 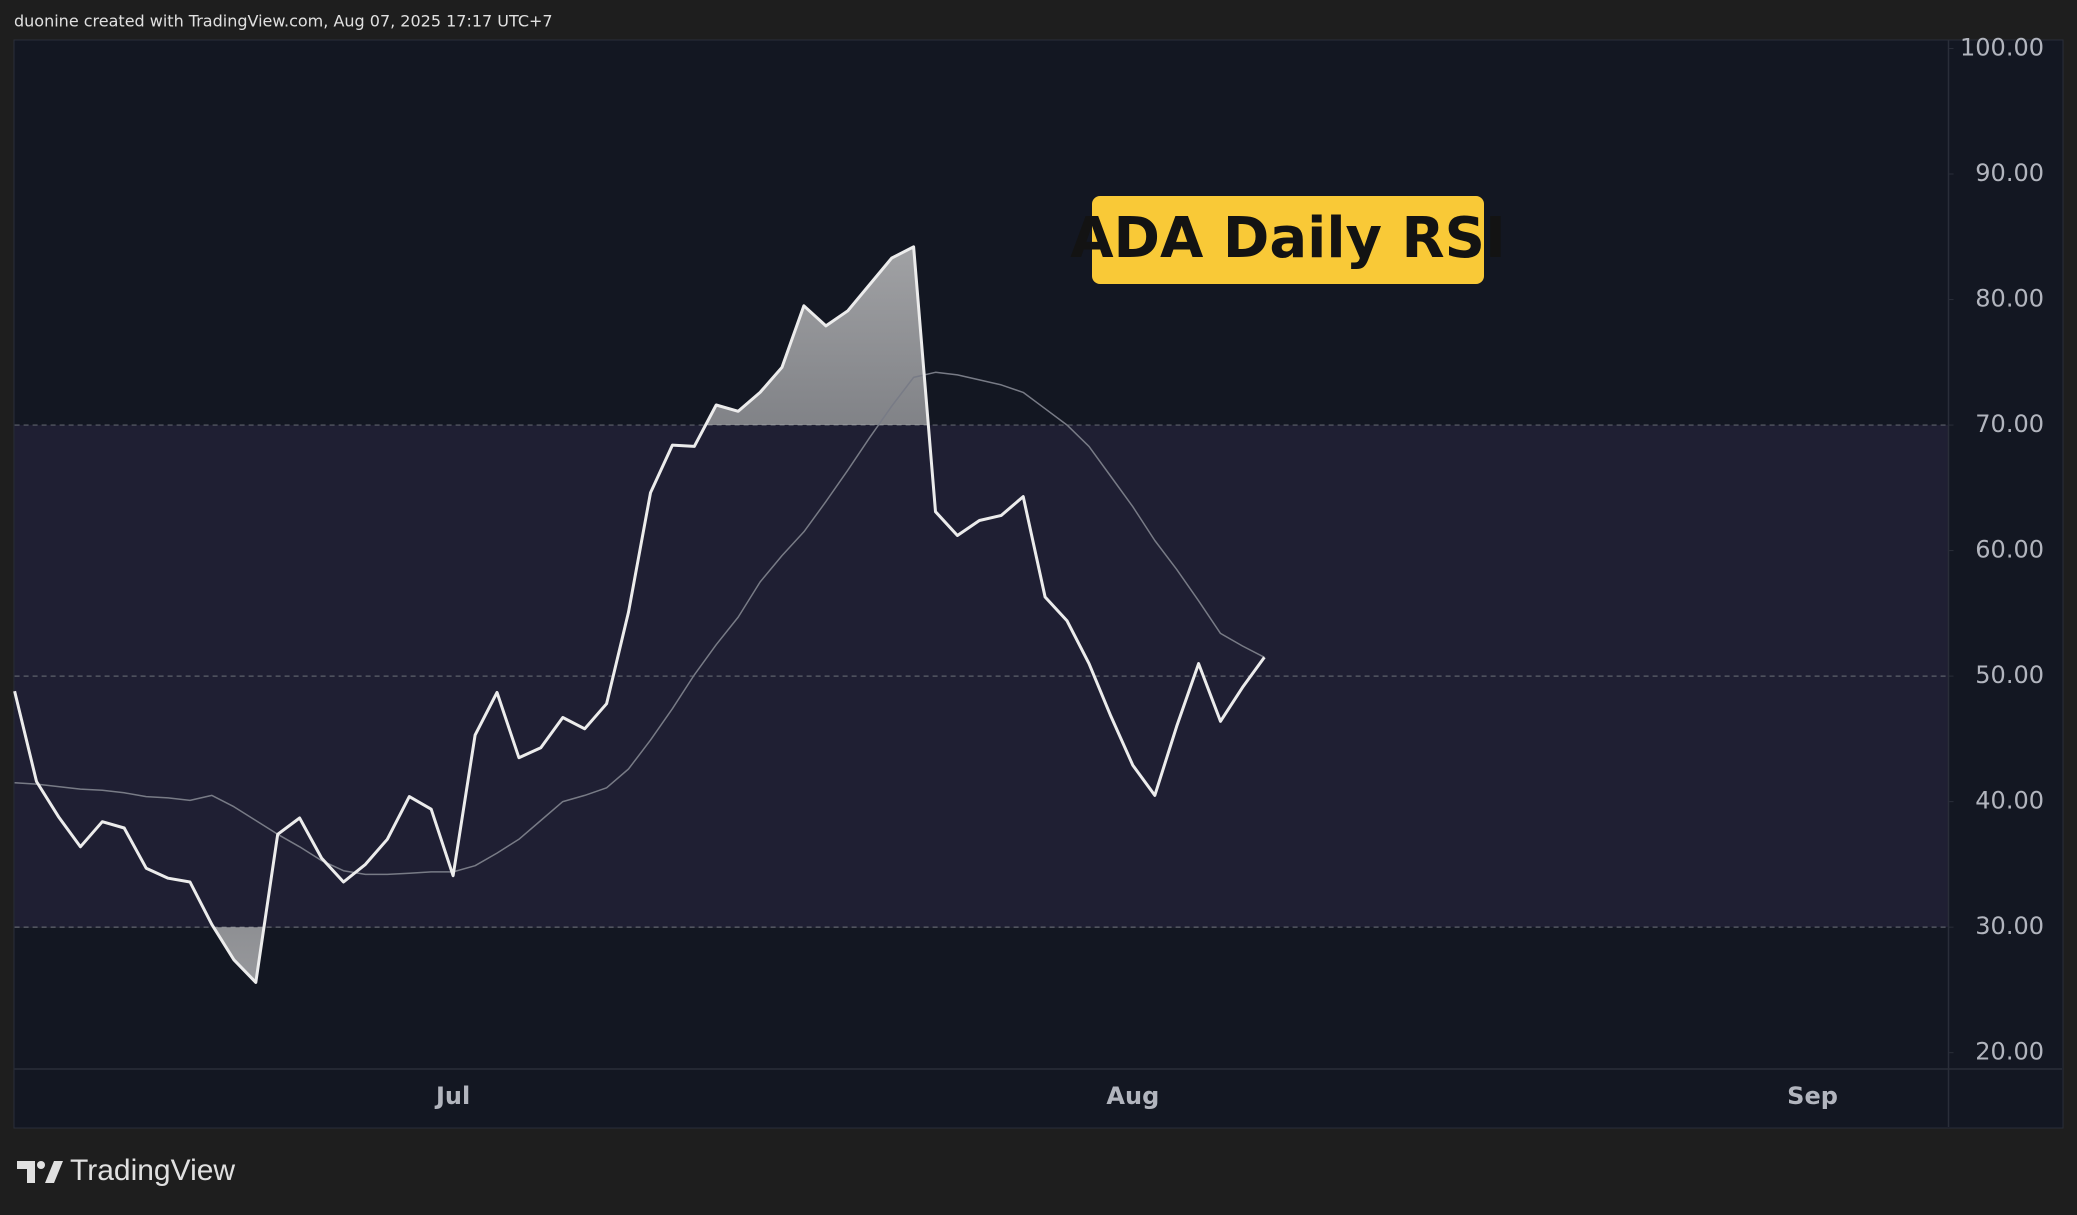 I want to click on chart-title: ADA Daily RSI, so click(x=1288, y=238).